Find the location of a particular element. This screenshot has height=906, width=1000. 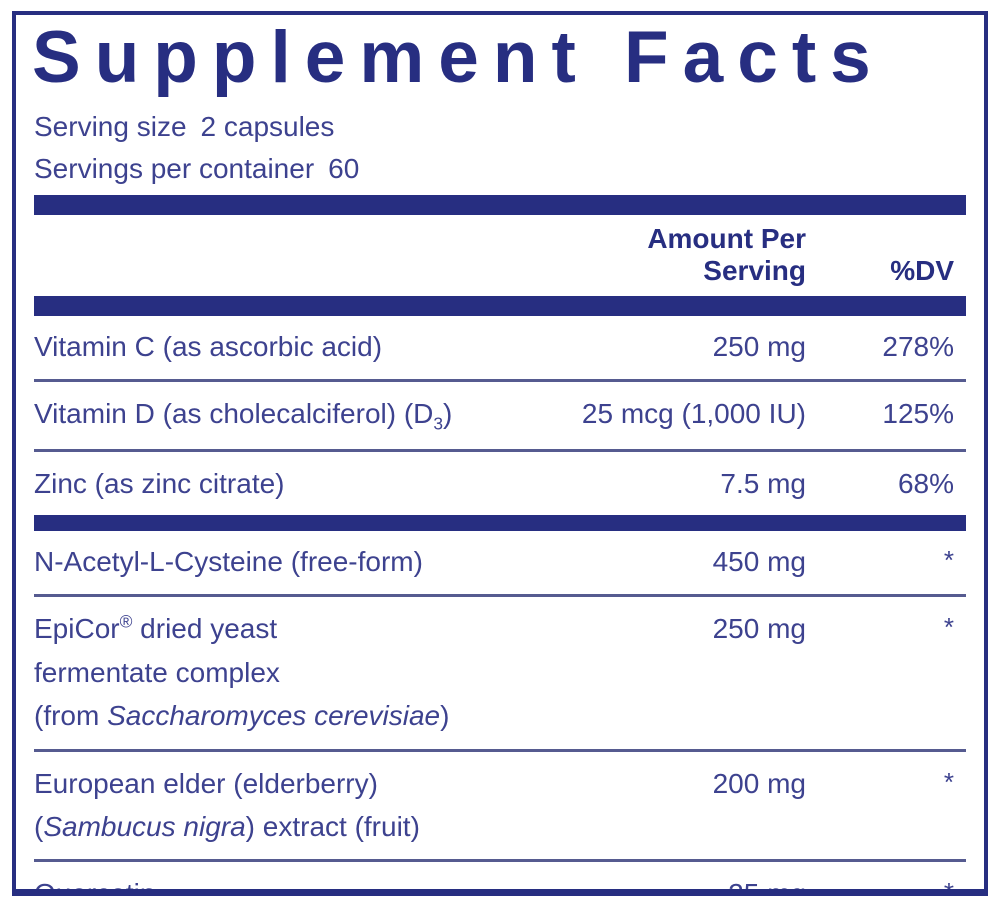

ingredient-name-line: European elder (elderberry) is located at coordinates (206, 783).